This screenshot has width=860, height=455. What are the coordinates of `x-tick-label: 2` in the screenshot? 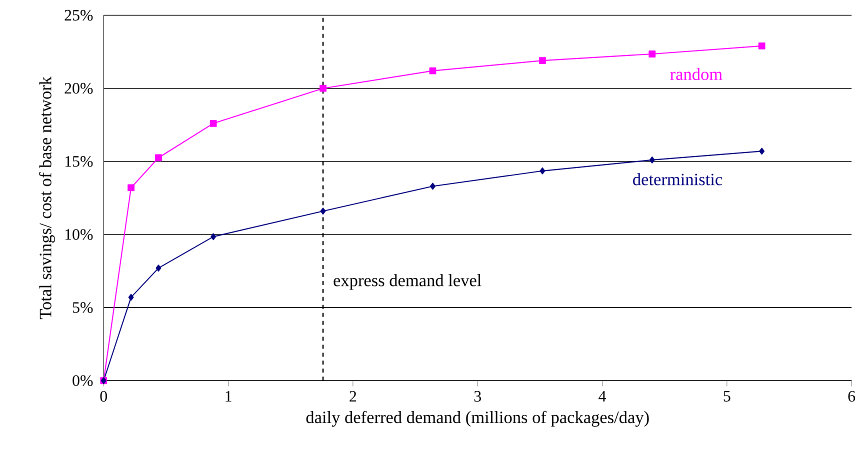 It's located at (353, 396).